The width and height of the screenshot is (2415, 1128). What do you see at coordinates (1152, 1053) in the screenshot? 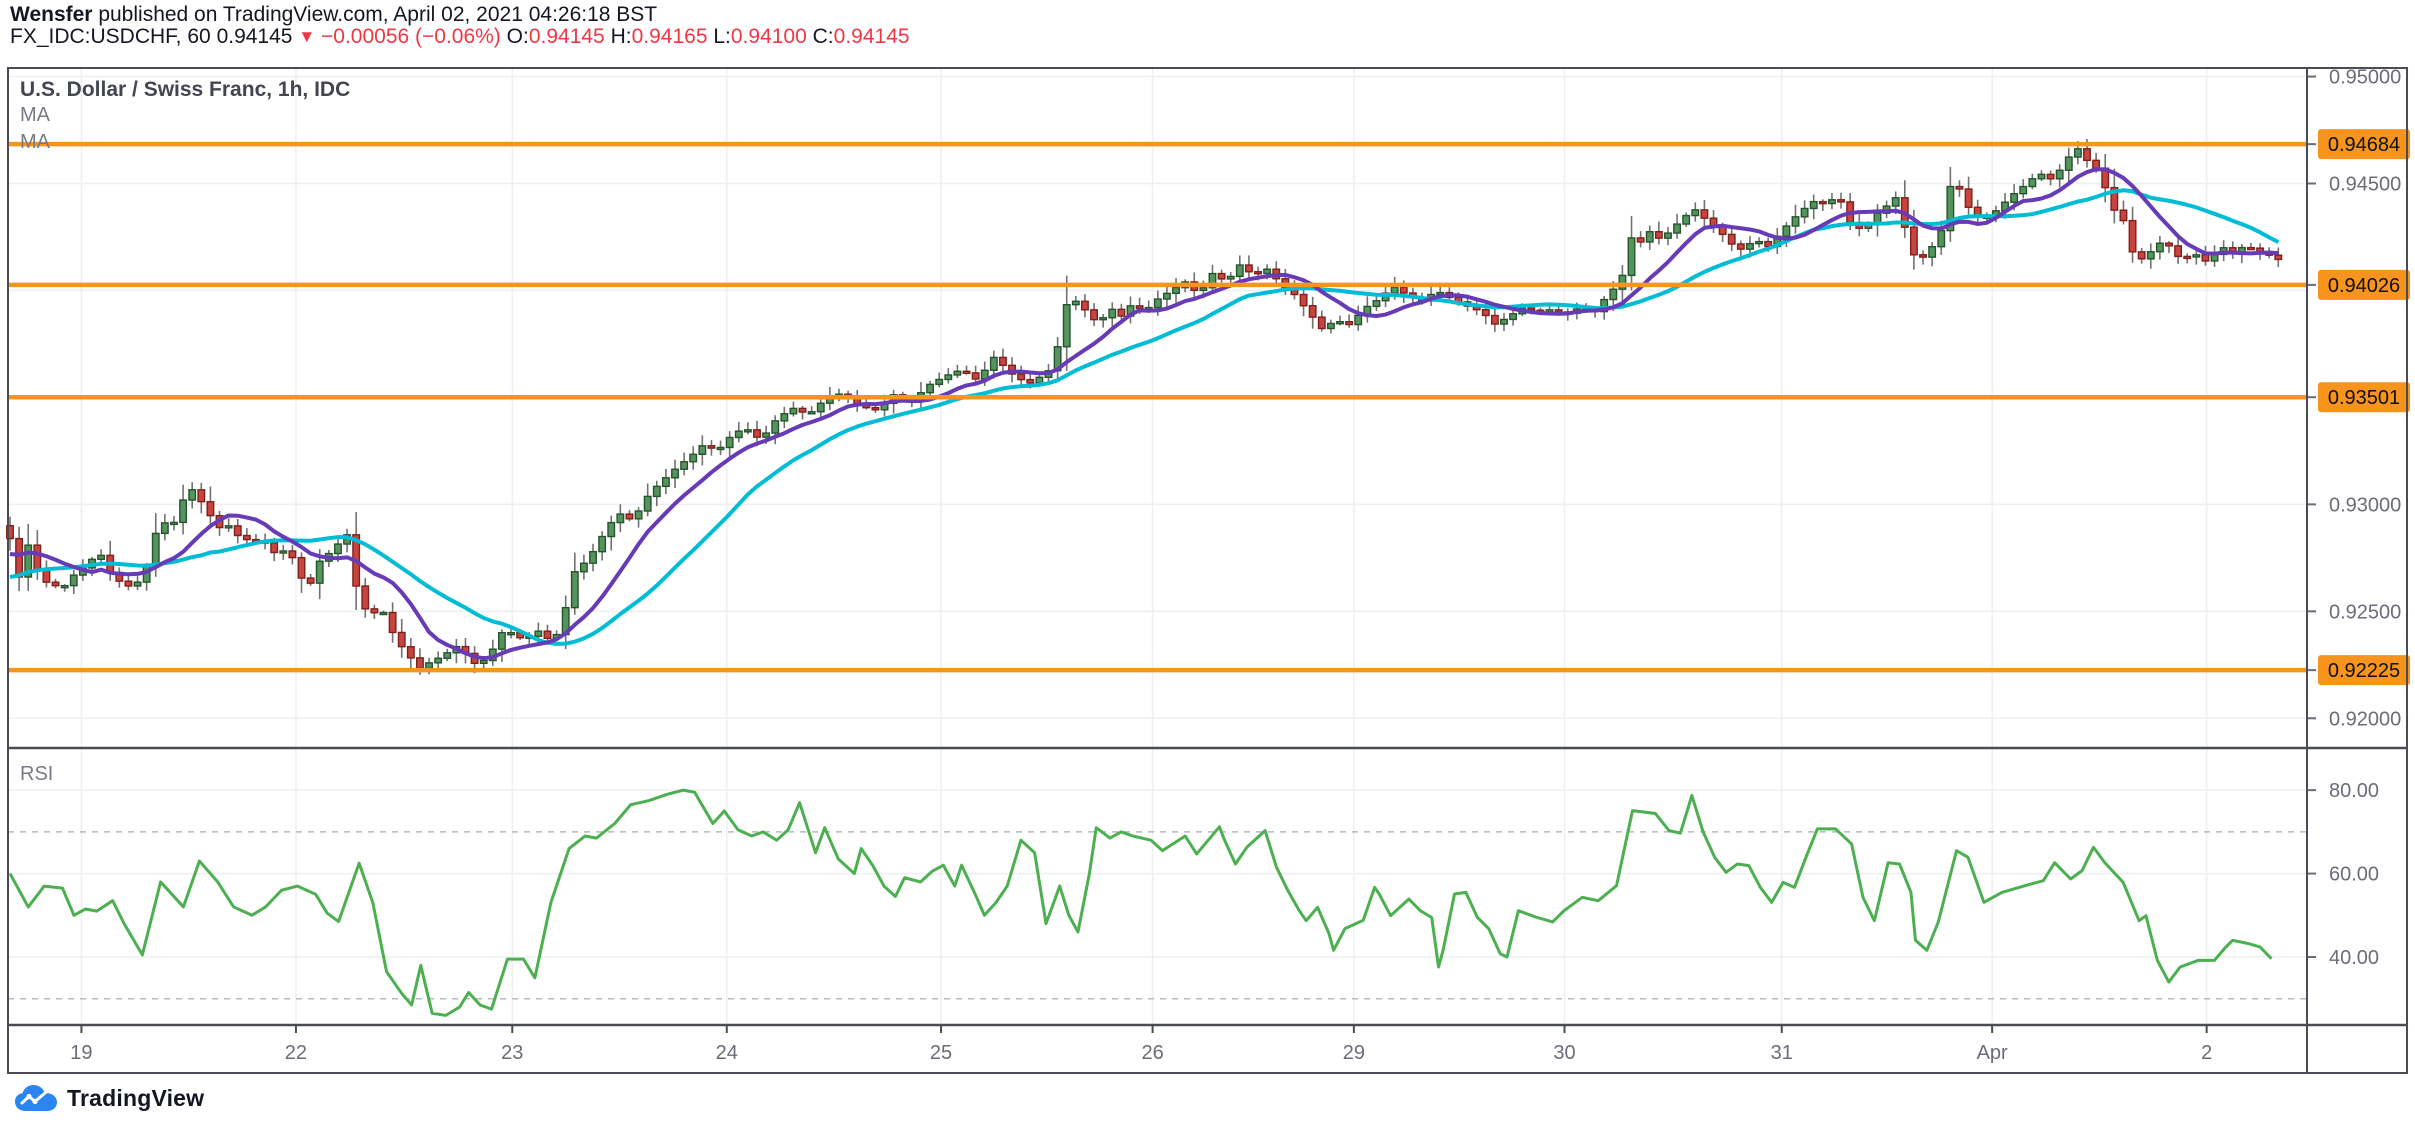
I see `time-axis-label: 26` at bounding box center [1152, 1053].